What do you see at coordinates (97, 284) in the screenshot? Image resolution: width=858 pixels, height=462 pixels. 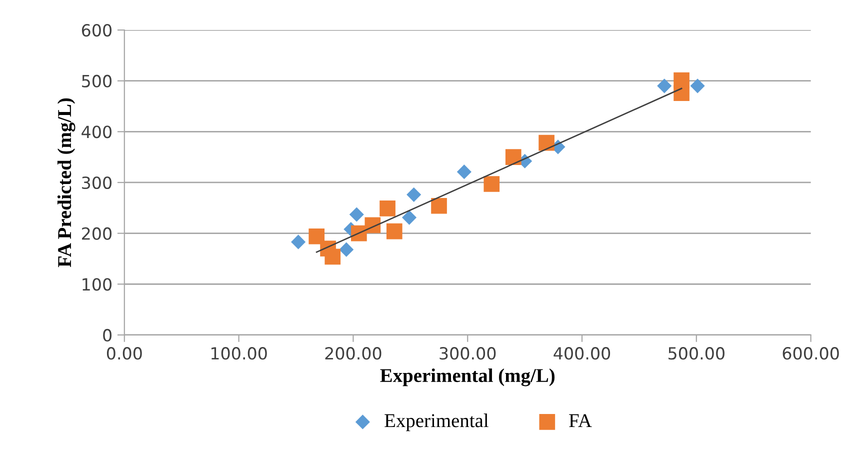 I see `y-tick-label: 100` at bounding box center [97, 284].